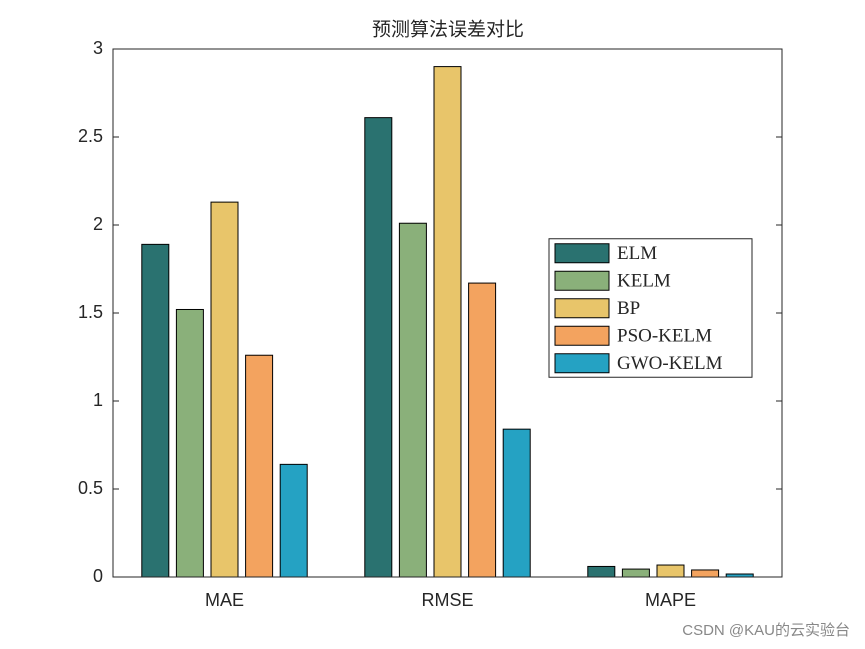 The height and width of the screenshot is (649, 865). Describe the element at coordinates (98, 224) in the screenshot. I see `y-tick-label: 2` at that location.